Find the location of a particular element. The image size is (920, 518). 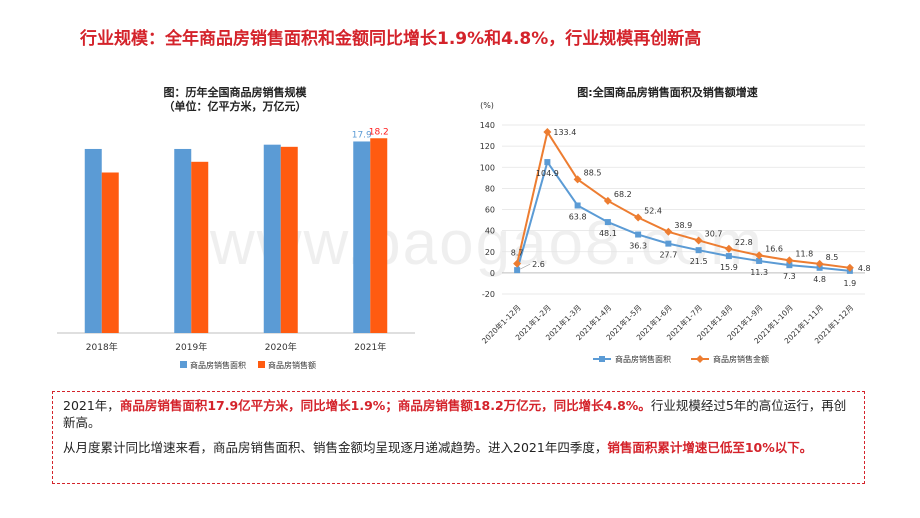

data-label: 11.8 is located at coordinates (804, 253).